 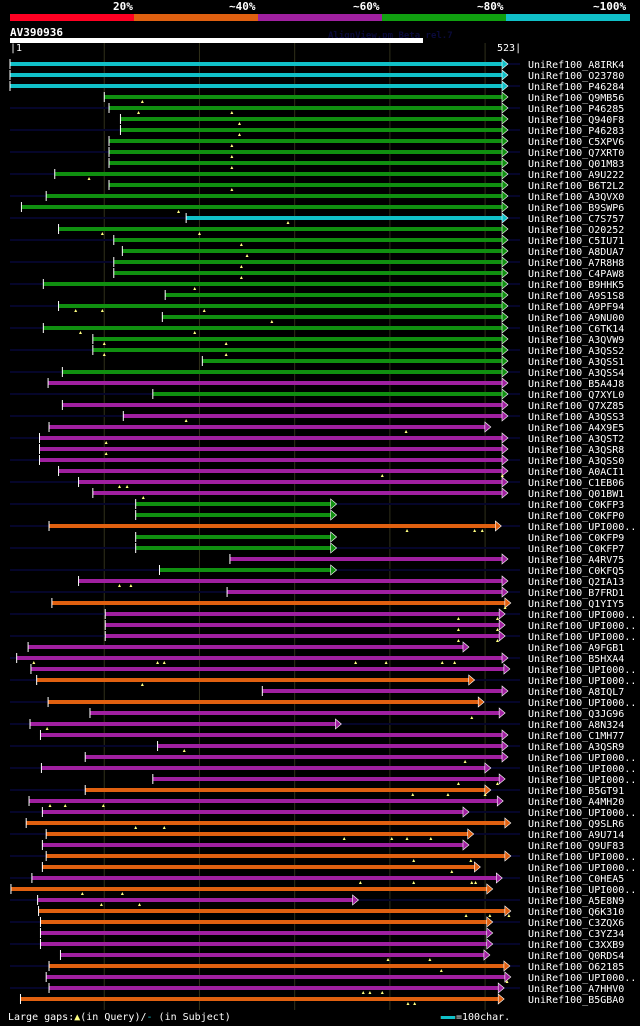 I want to click on hit-label: UniRef100_A3QSS0, so click(x=576, y=461).